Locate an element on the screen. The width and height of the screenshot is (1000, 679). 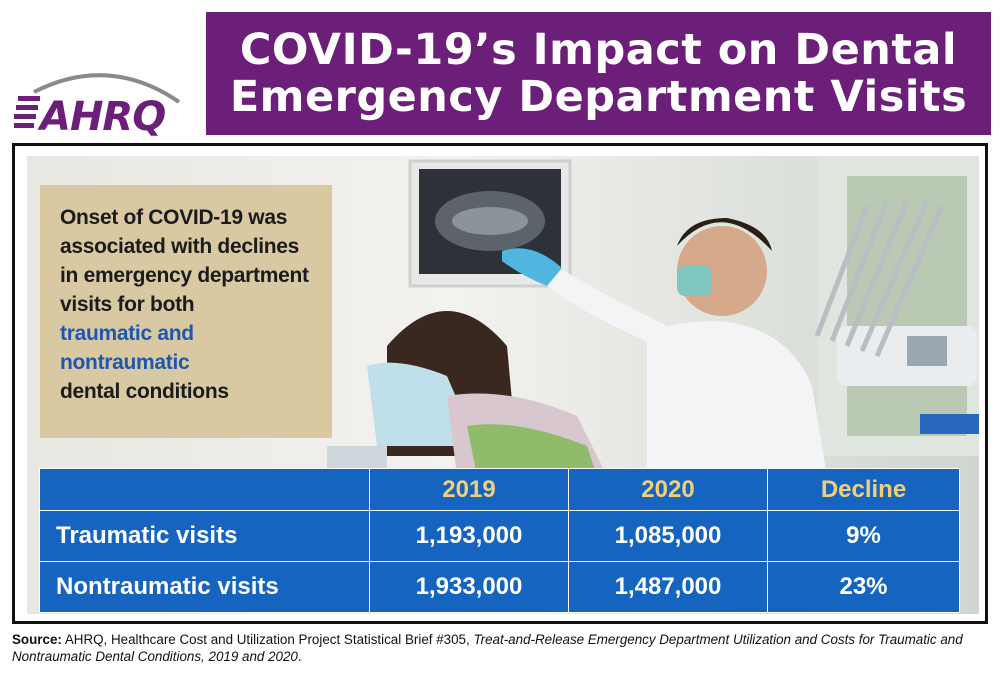
callout-line-1: Onset of COVID-19 was is located at coordinates (174, 217).